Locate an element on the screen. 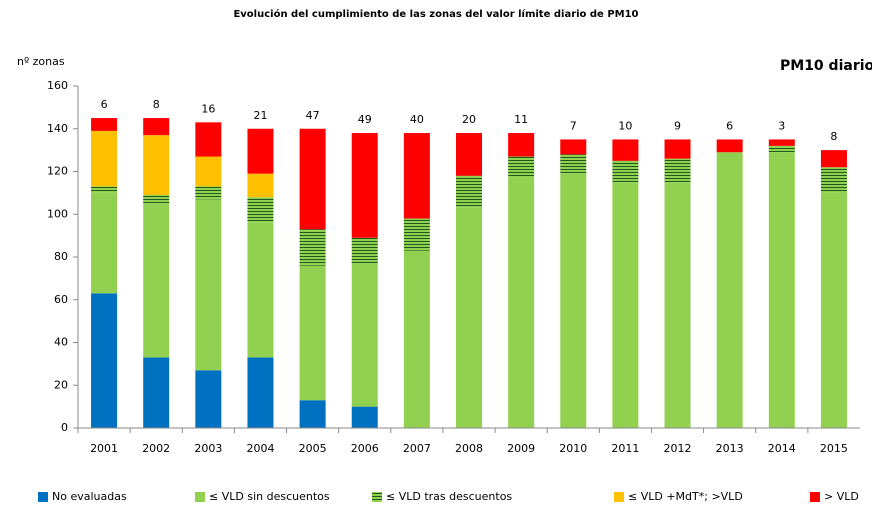 The height and width of the screenshot is (510, 872). x-tick-label: 2003 is located at coordinates (208, 448).